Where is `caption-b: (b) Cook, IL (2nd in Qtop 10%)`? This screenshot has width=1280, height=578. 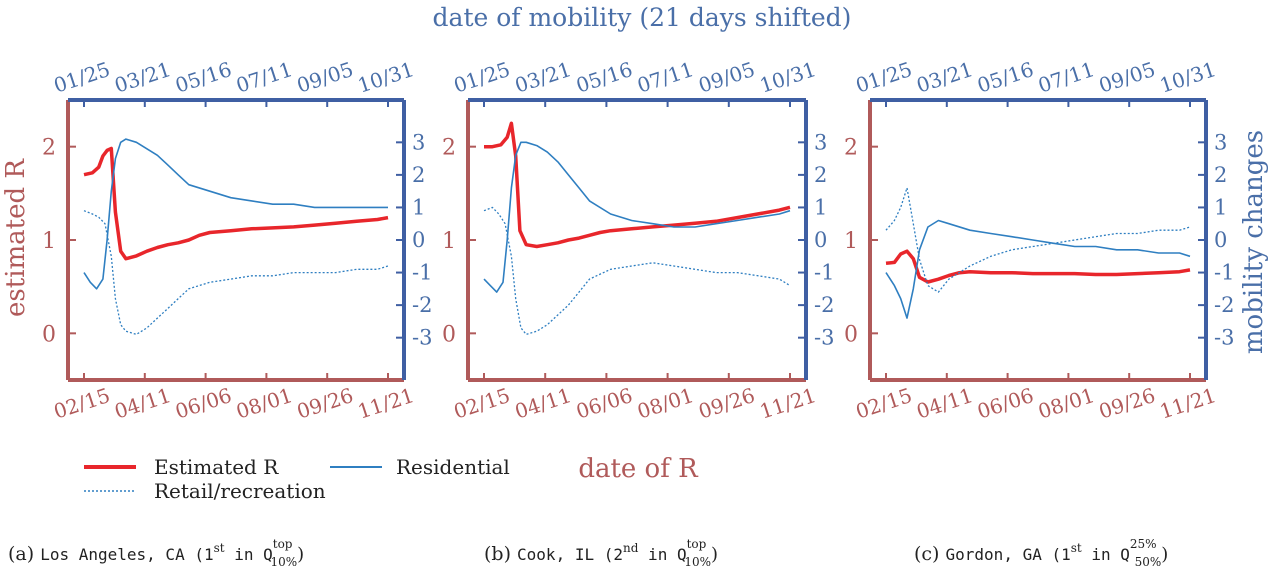 caption-b: (b) Cook, IL (2nd in Qtop 10%) is located at coordinates (601, 553).